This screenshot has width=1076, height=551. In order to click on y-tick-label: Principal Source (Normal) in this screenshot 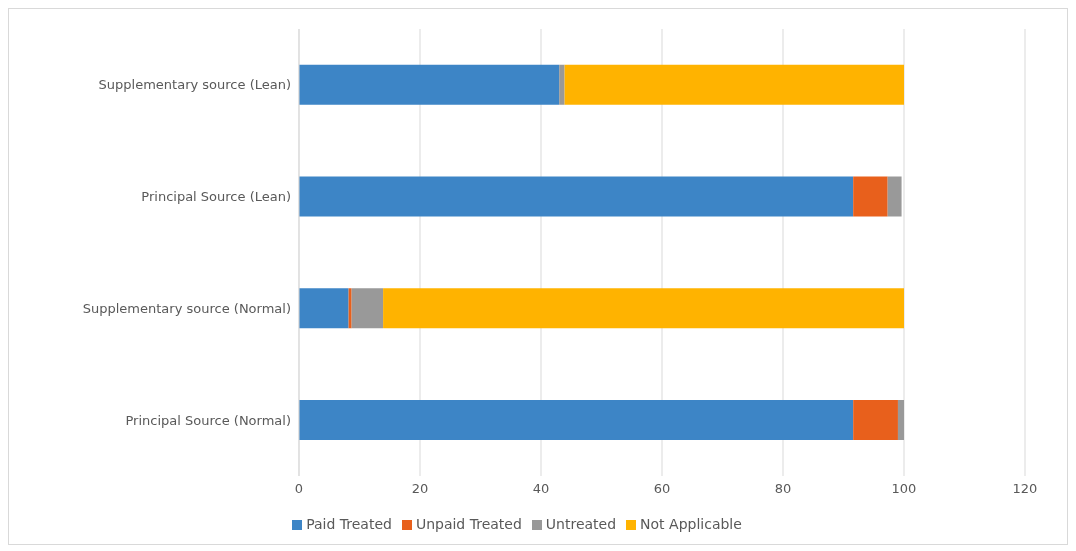, I will do `click(208, 420)`.